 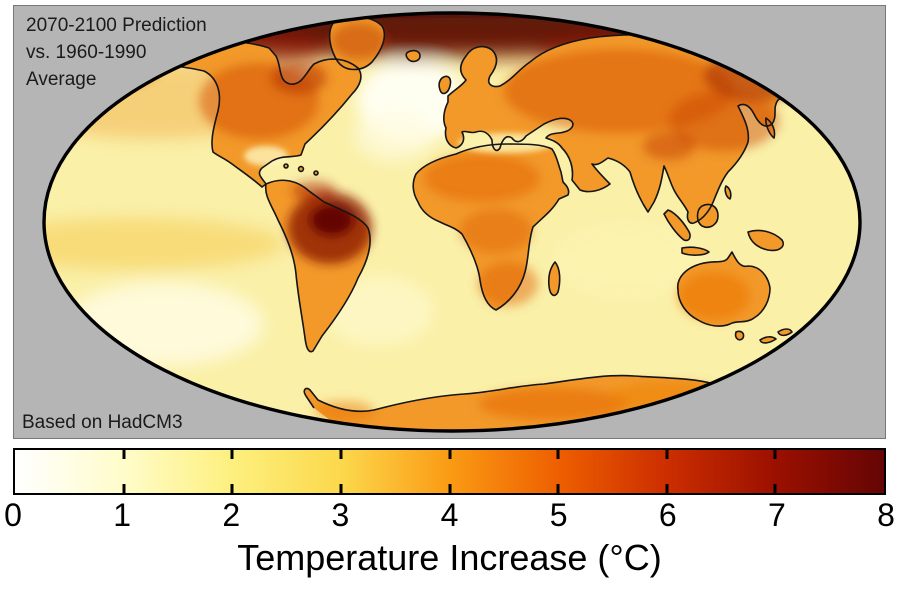 I want to click on island-sumatra, so click(x=677, y=225).